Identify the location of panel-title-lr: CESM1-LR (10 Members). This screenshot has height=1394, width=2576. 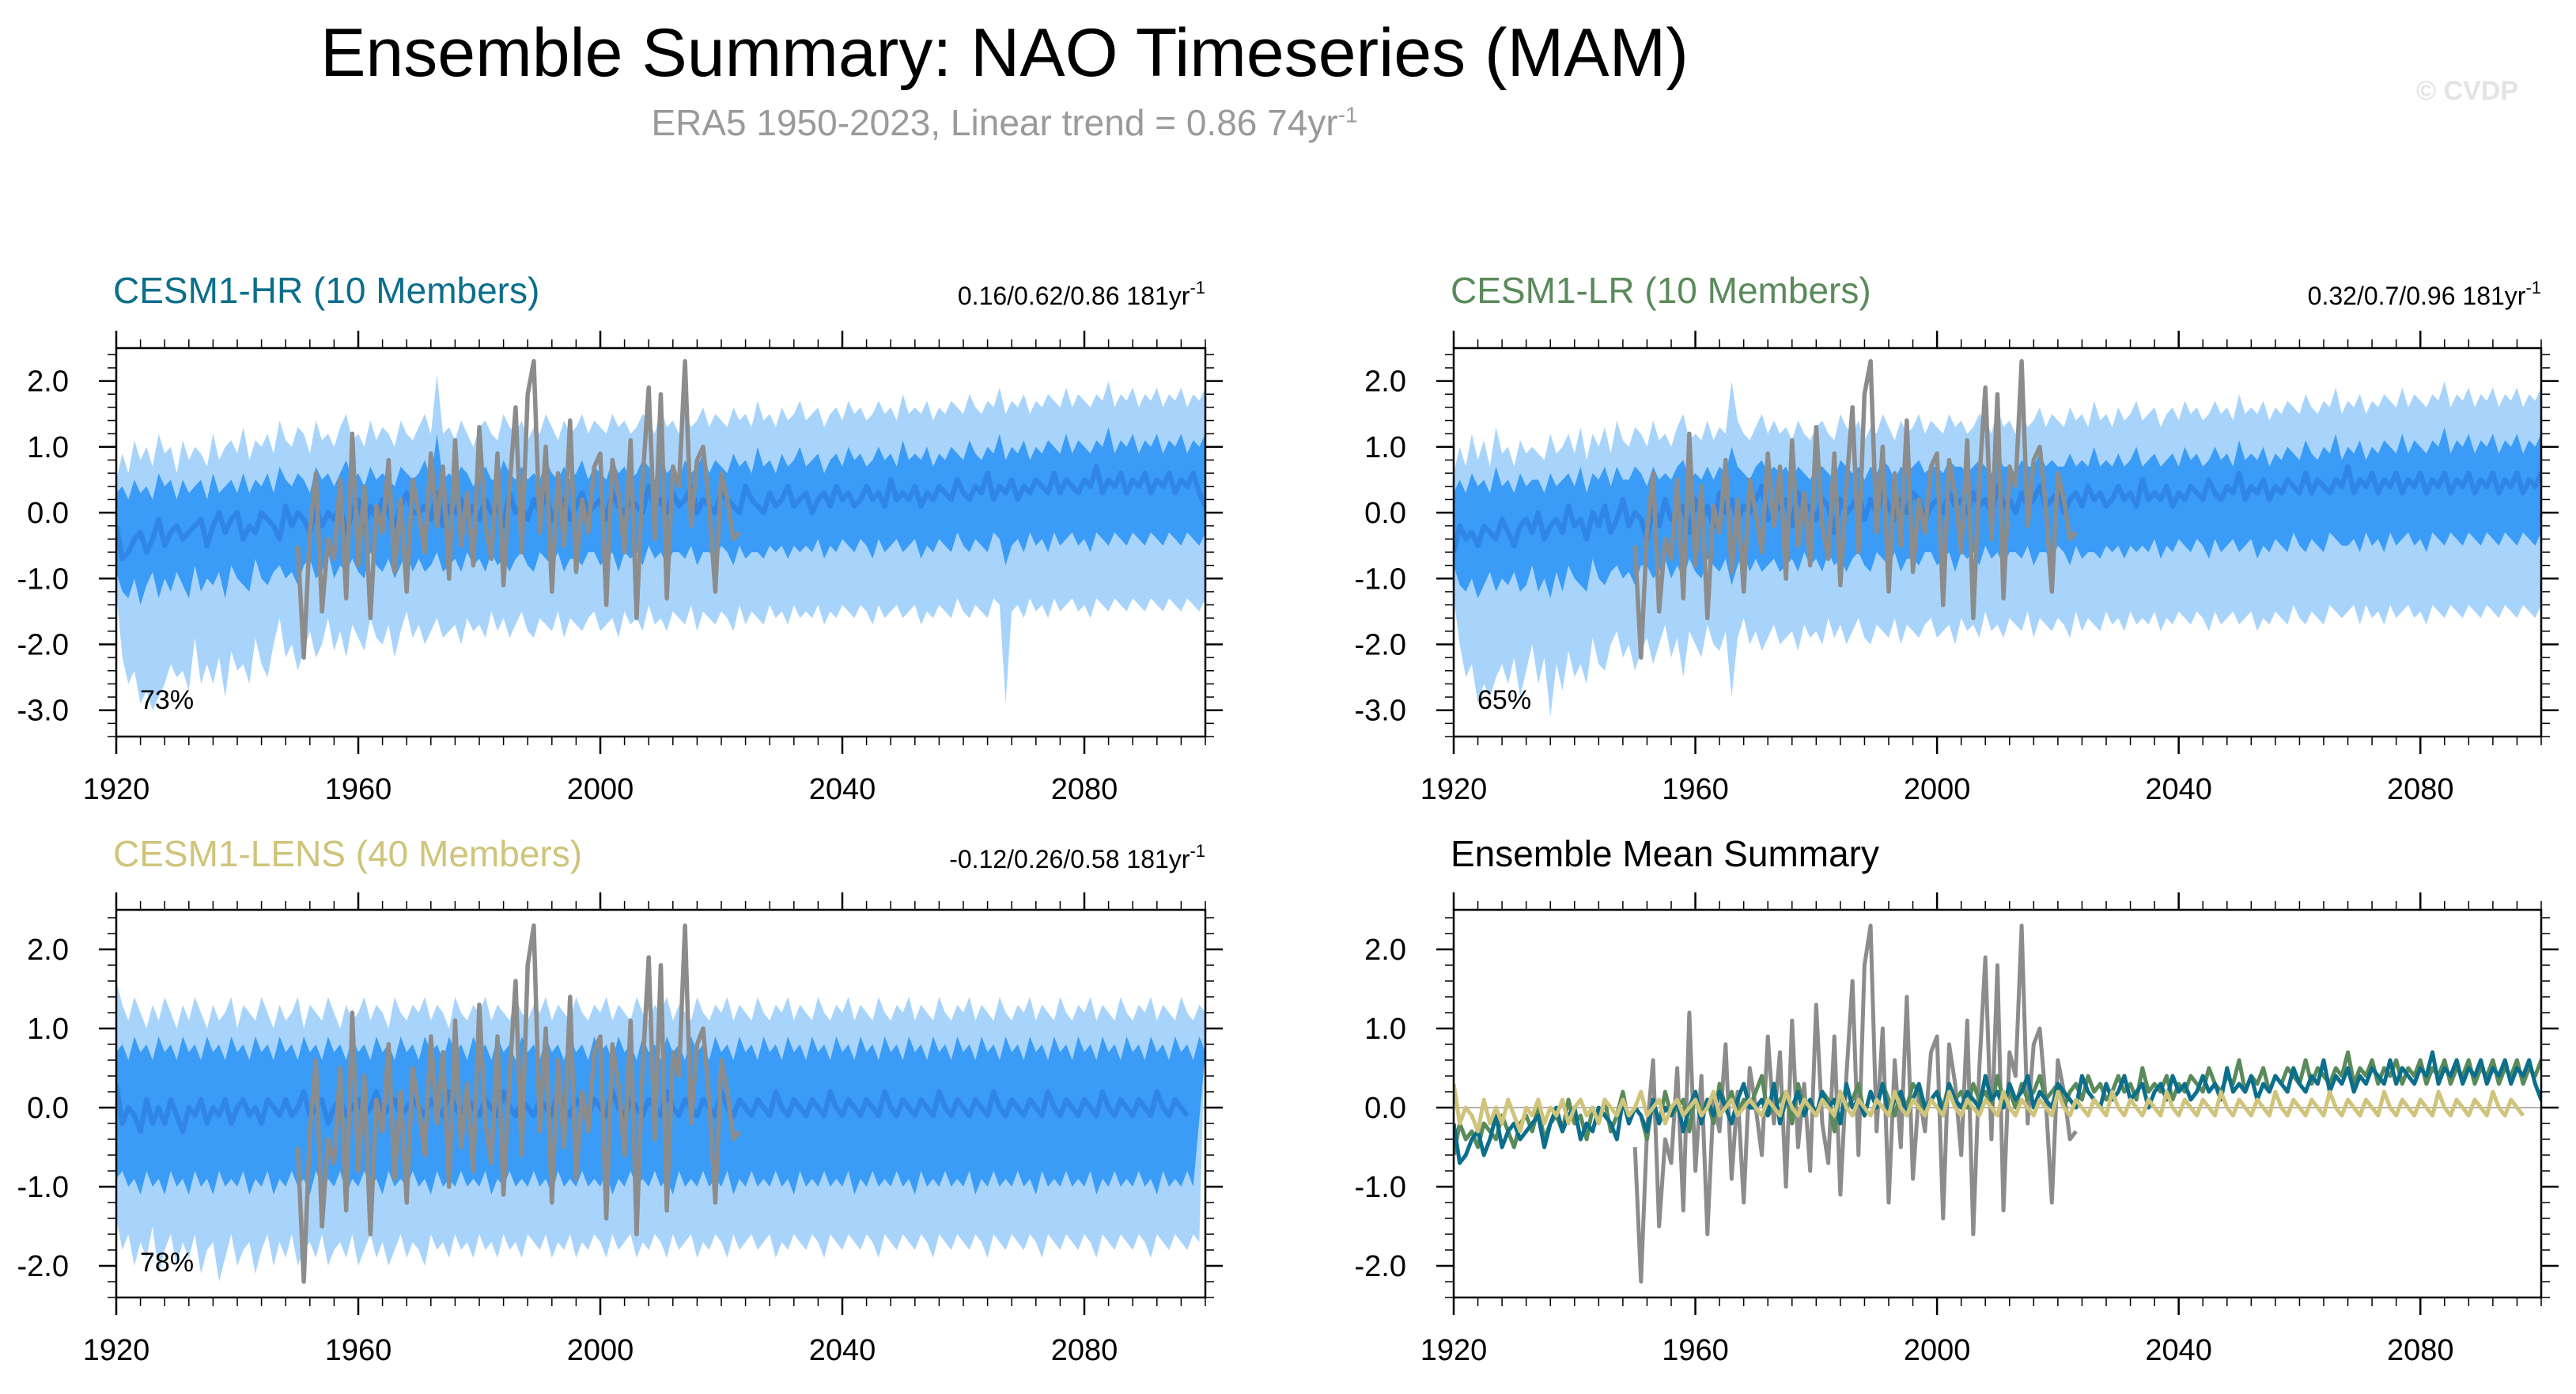
(1661, 290).